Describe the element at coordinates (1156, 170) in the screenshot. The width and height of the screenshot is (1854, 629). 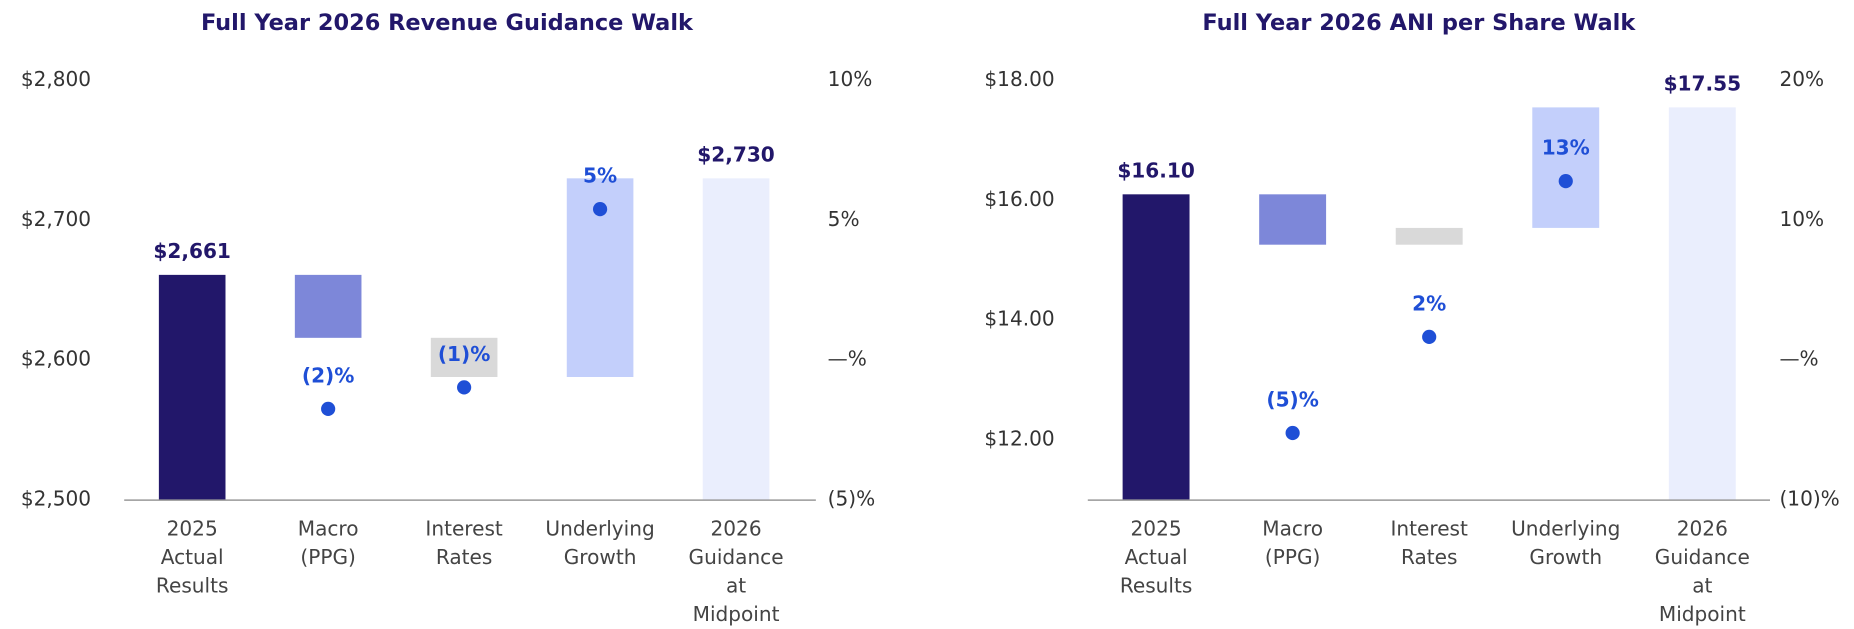
I see `value-label: $16.10` at that location.